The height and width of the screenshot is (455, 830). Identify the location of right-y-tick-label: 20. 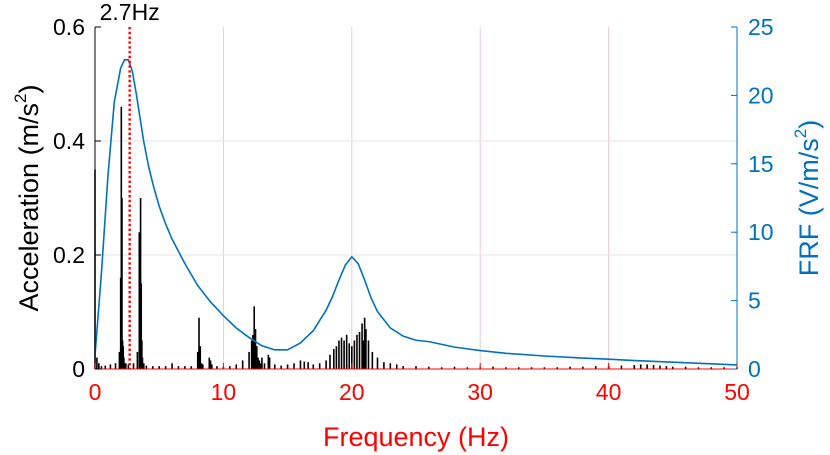
(761, 95).